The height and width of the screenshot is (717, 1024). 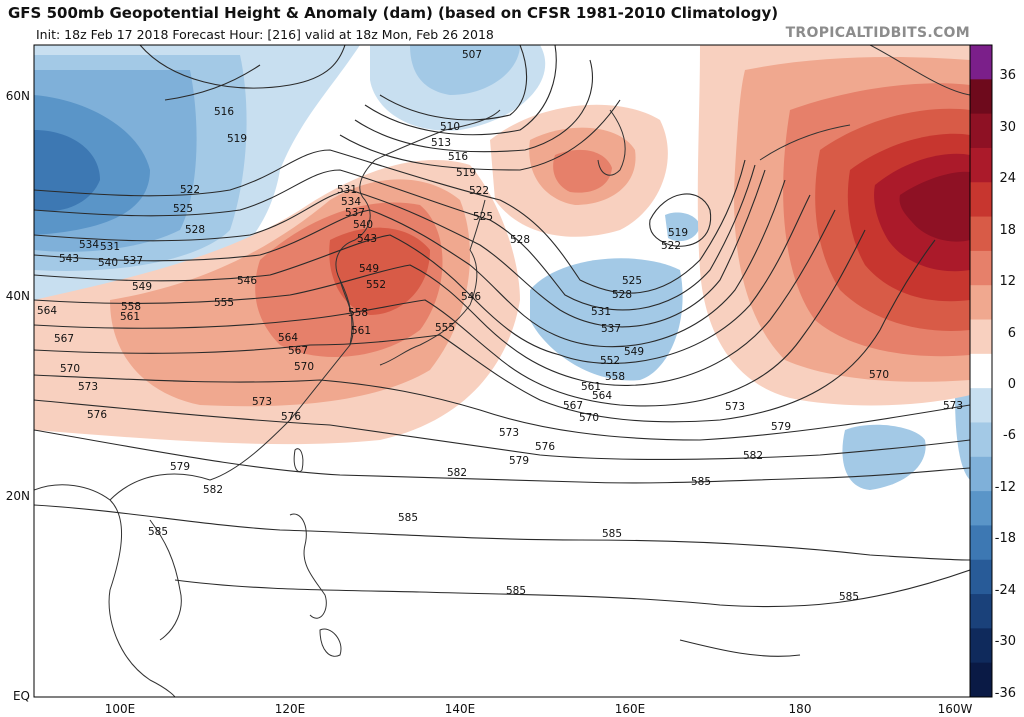 I want to click on contour-label: 579, so click(x=519, y=461).